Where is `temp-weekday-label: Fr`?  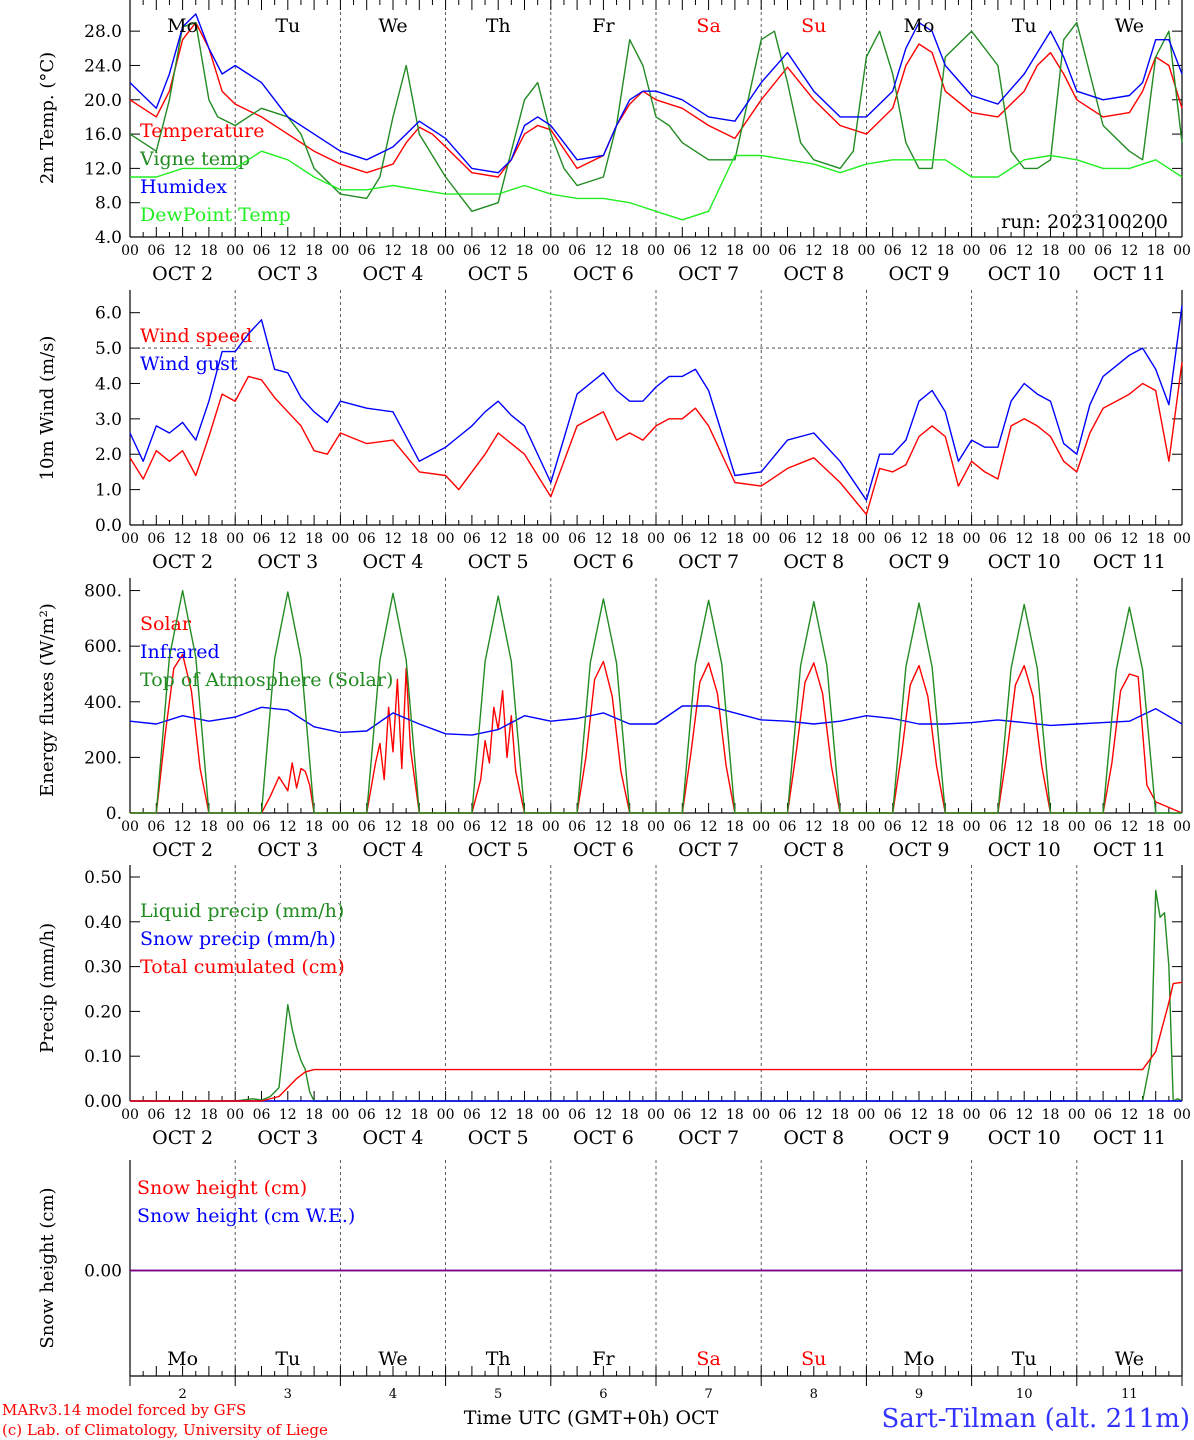
temp-weekday-label: Fr is located at coordinates (603, 26).